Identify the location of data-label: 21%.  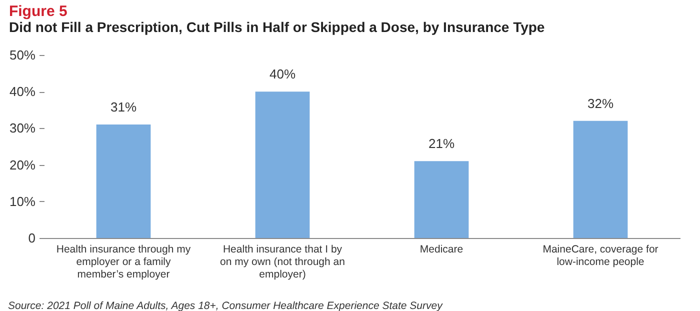
(441, 144).